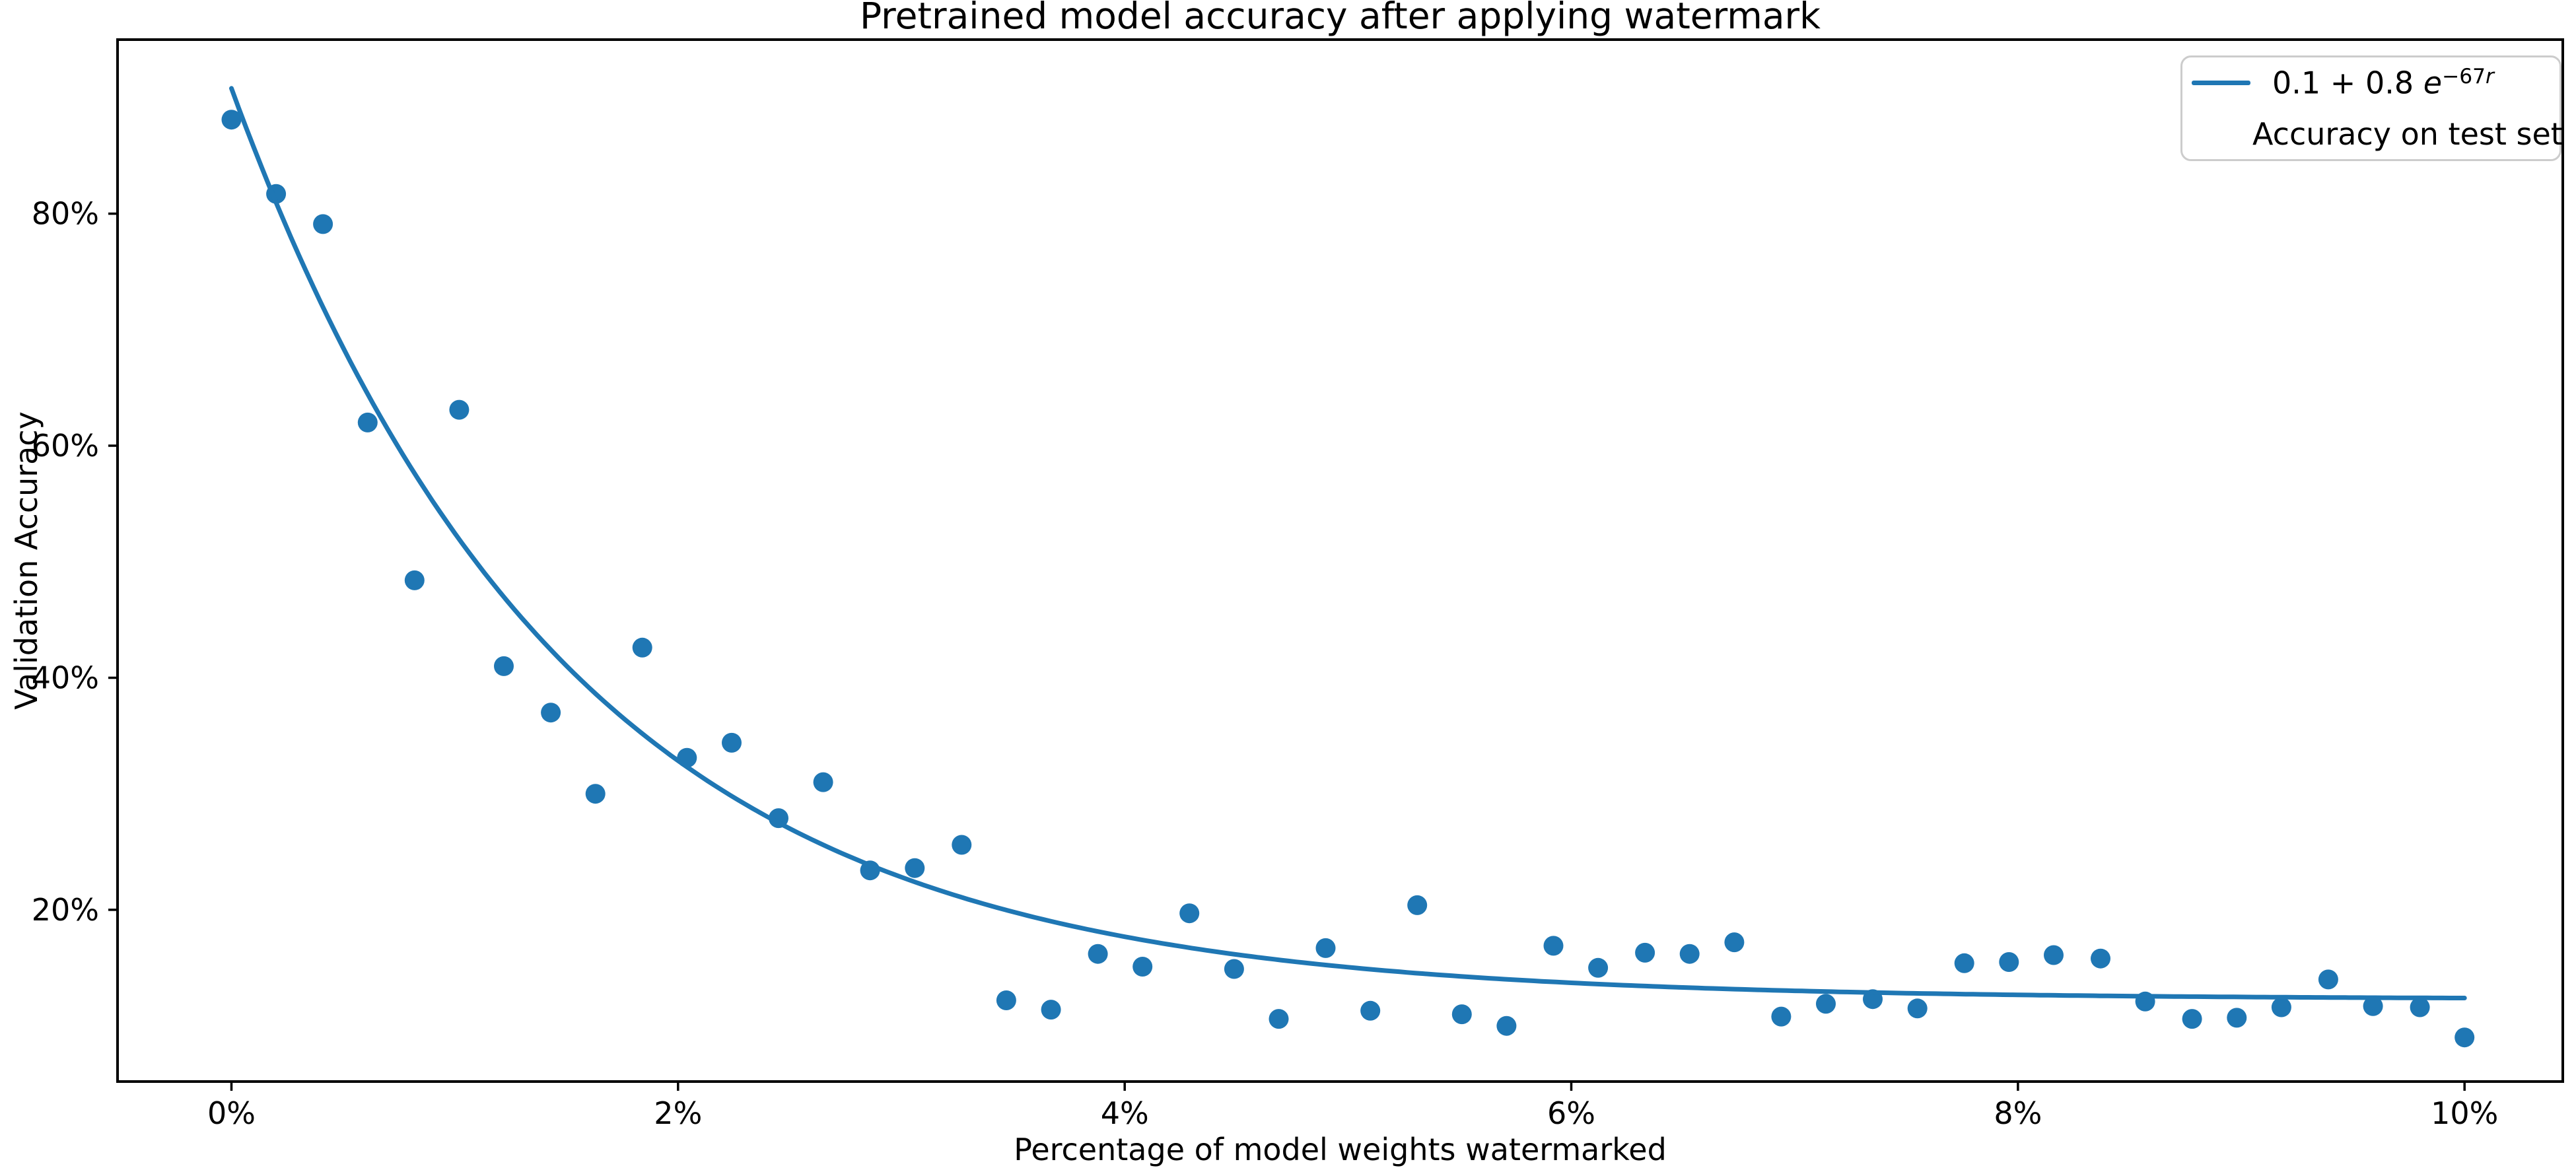 The image size is (2576, 1172). Describe the element at coordinates (66, 214) in the screenshot. I see `y-tick-label: 80%` at that location.